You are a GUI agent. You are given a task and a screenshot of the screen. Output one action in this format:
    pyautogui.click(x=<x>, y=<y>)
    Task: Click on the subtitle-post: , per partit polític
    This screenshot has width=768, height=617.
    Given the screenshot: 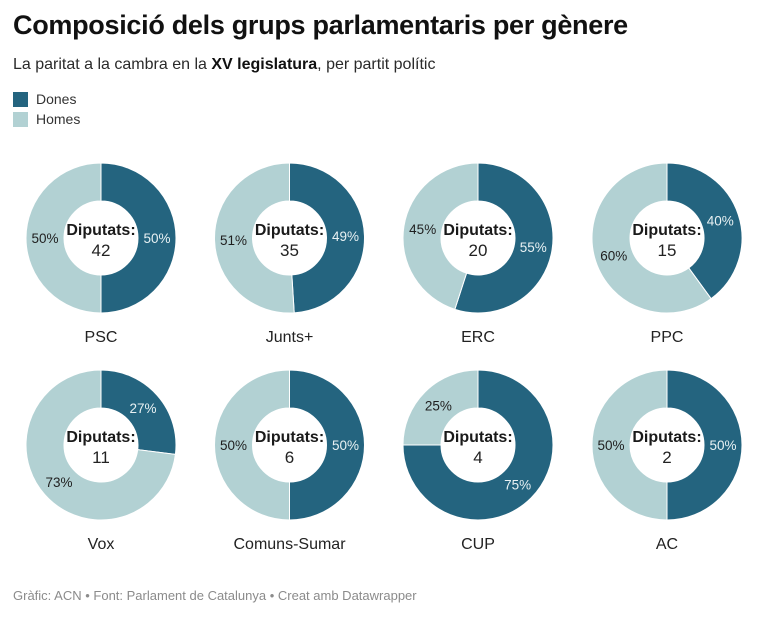 What is the action you would take?
    pyautogui.click(x=376, y=64)
    